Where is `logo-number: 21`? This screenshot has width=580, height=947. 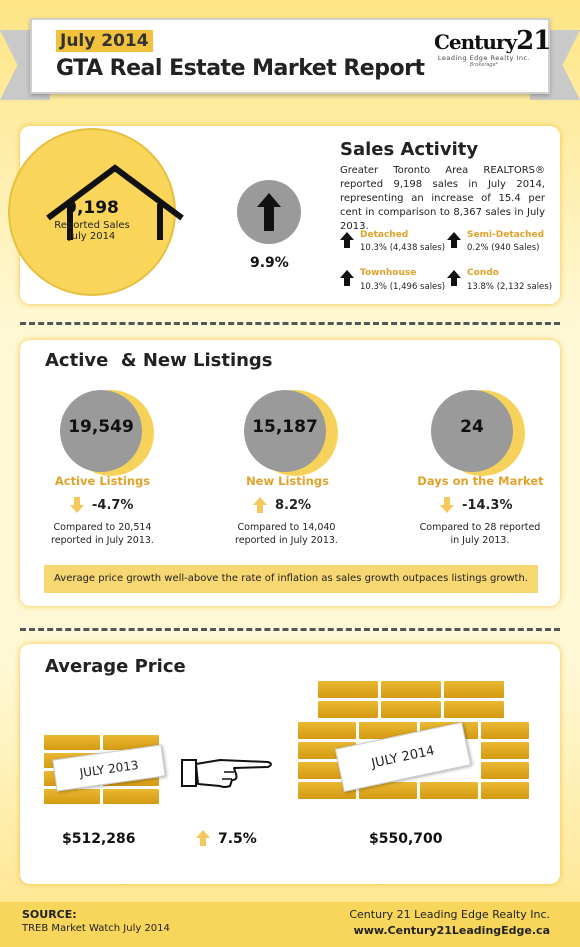
logo-number: 21 is located at coordinates (533, 41).